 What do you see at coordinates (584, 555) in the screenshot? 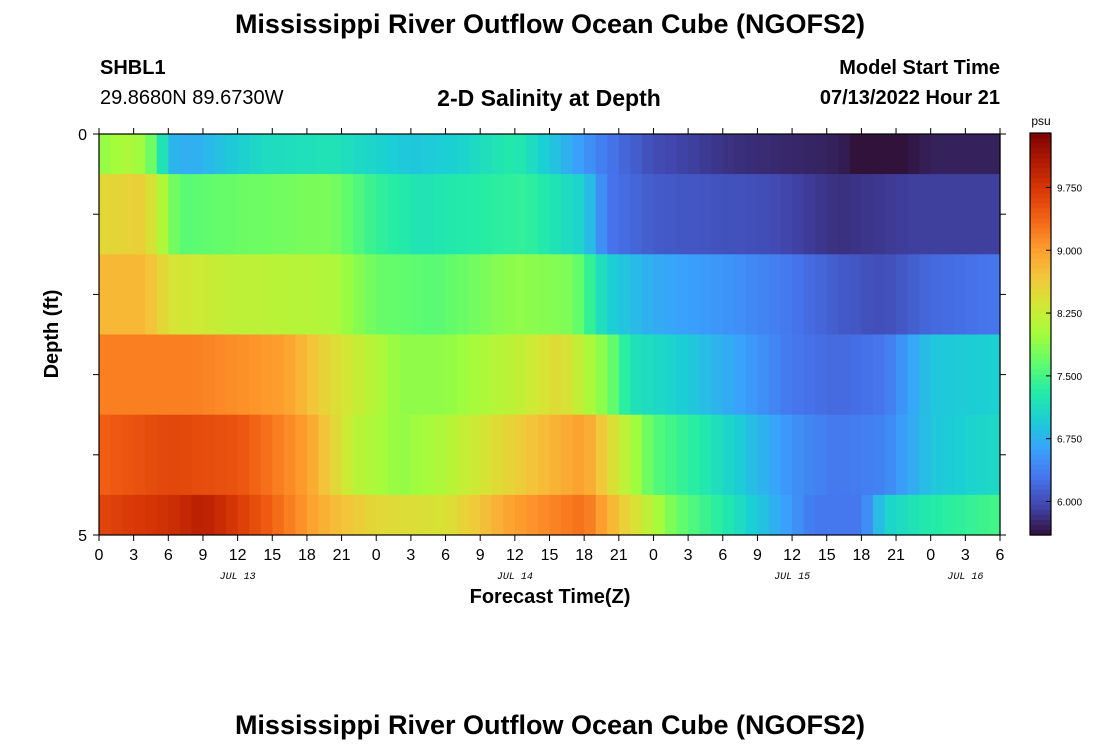
I see `x-tick-label: 18` at bounding box center [584, 555].